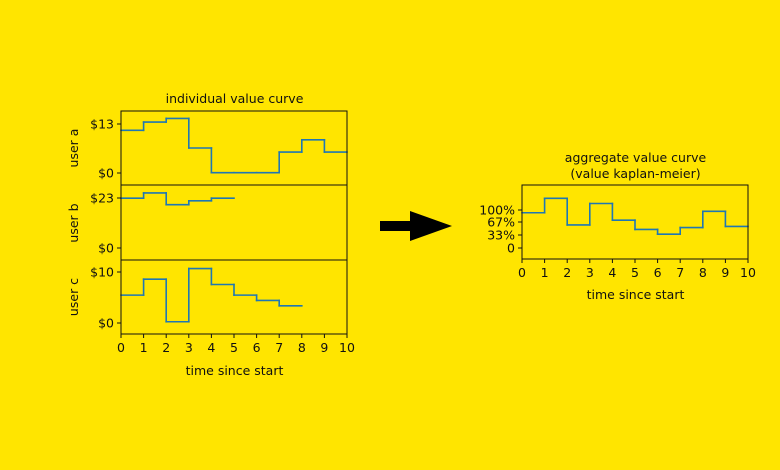 This screenshot has height=470, width=780. What do you see at coordinates (102, 272) in the screenshot?
I see `user-c-ytick-top: $10` at bounding box center [102, 272].